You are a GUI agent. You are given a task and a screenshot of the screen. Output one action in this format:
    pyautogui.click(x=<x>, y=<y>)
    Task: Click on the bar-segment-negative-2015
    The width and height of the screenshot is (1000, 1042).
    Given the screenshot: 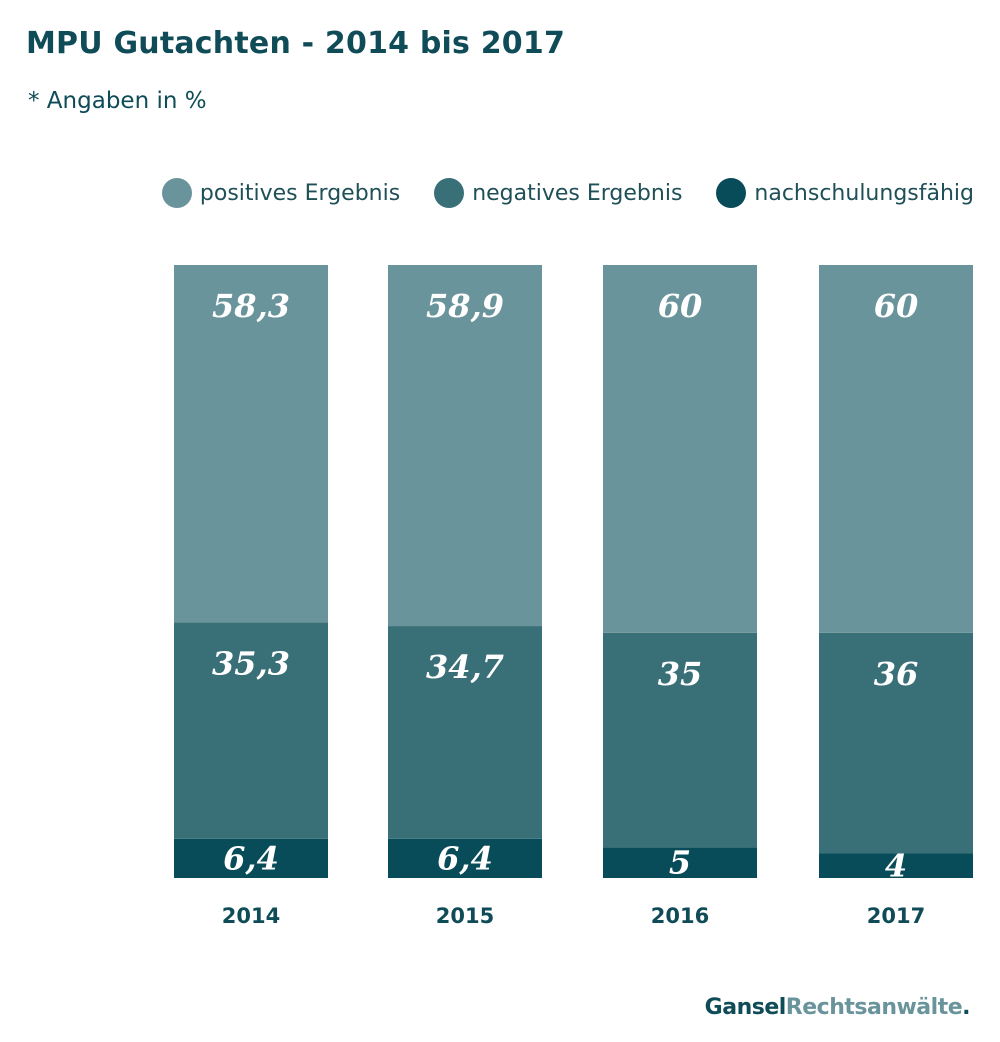 What is the action you would take?
    pyautogui.click(x=465, y=732)
    